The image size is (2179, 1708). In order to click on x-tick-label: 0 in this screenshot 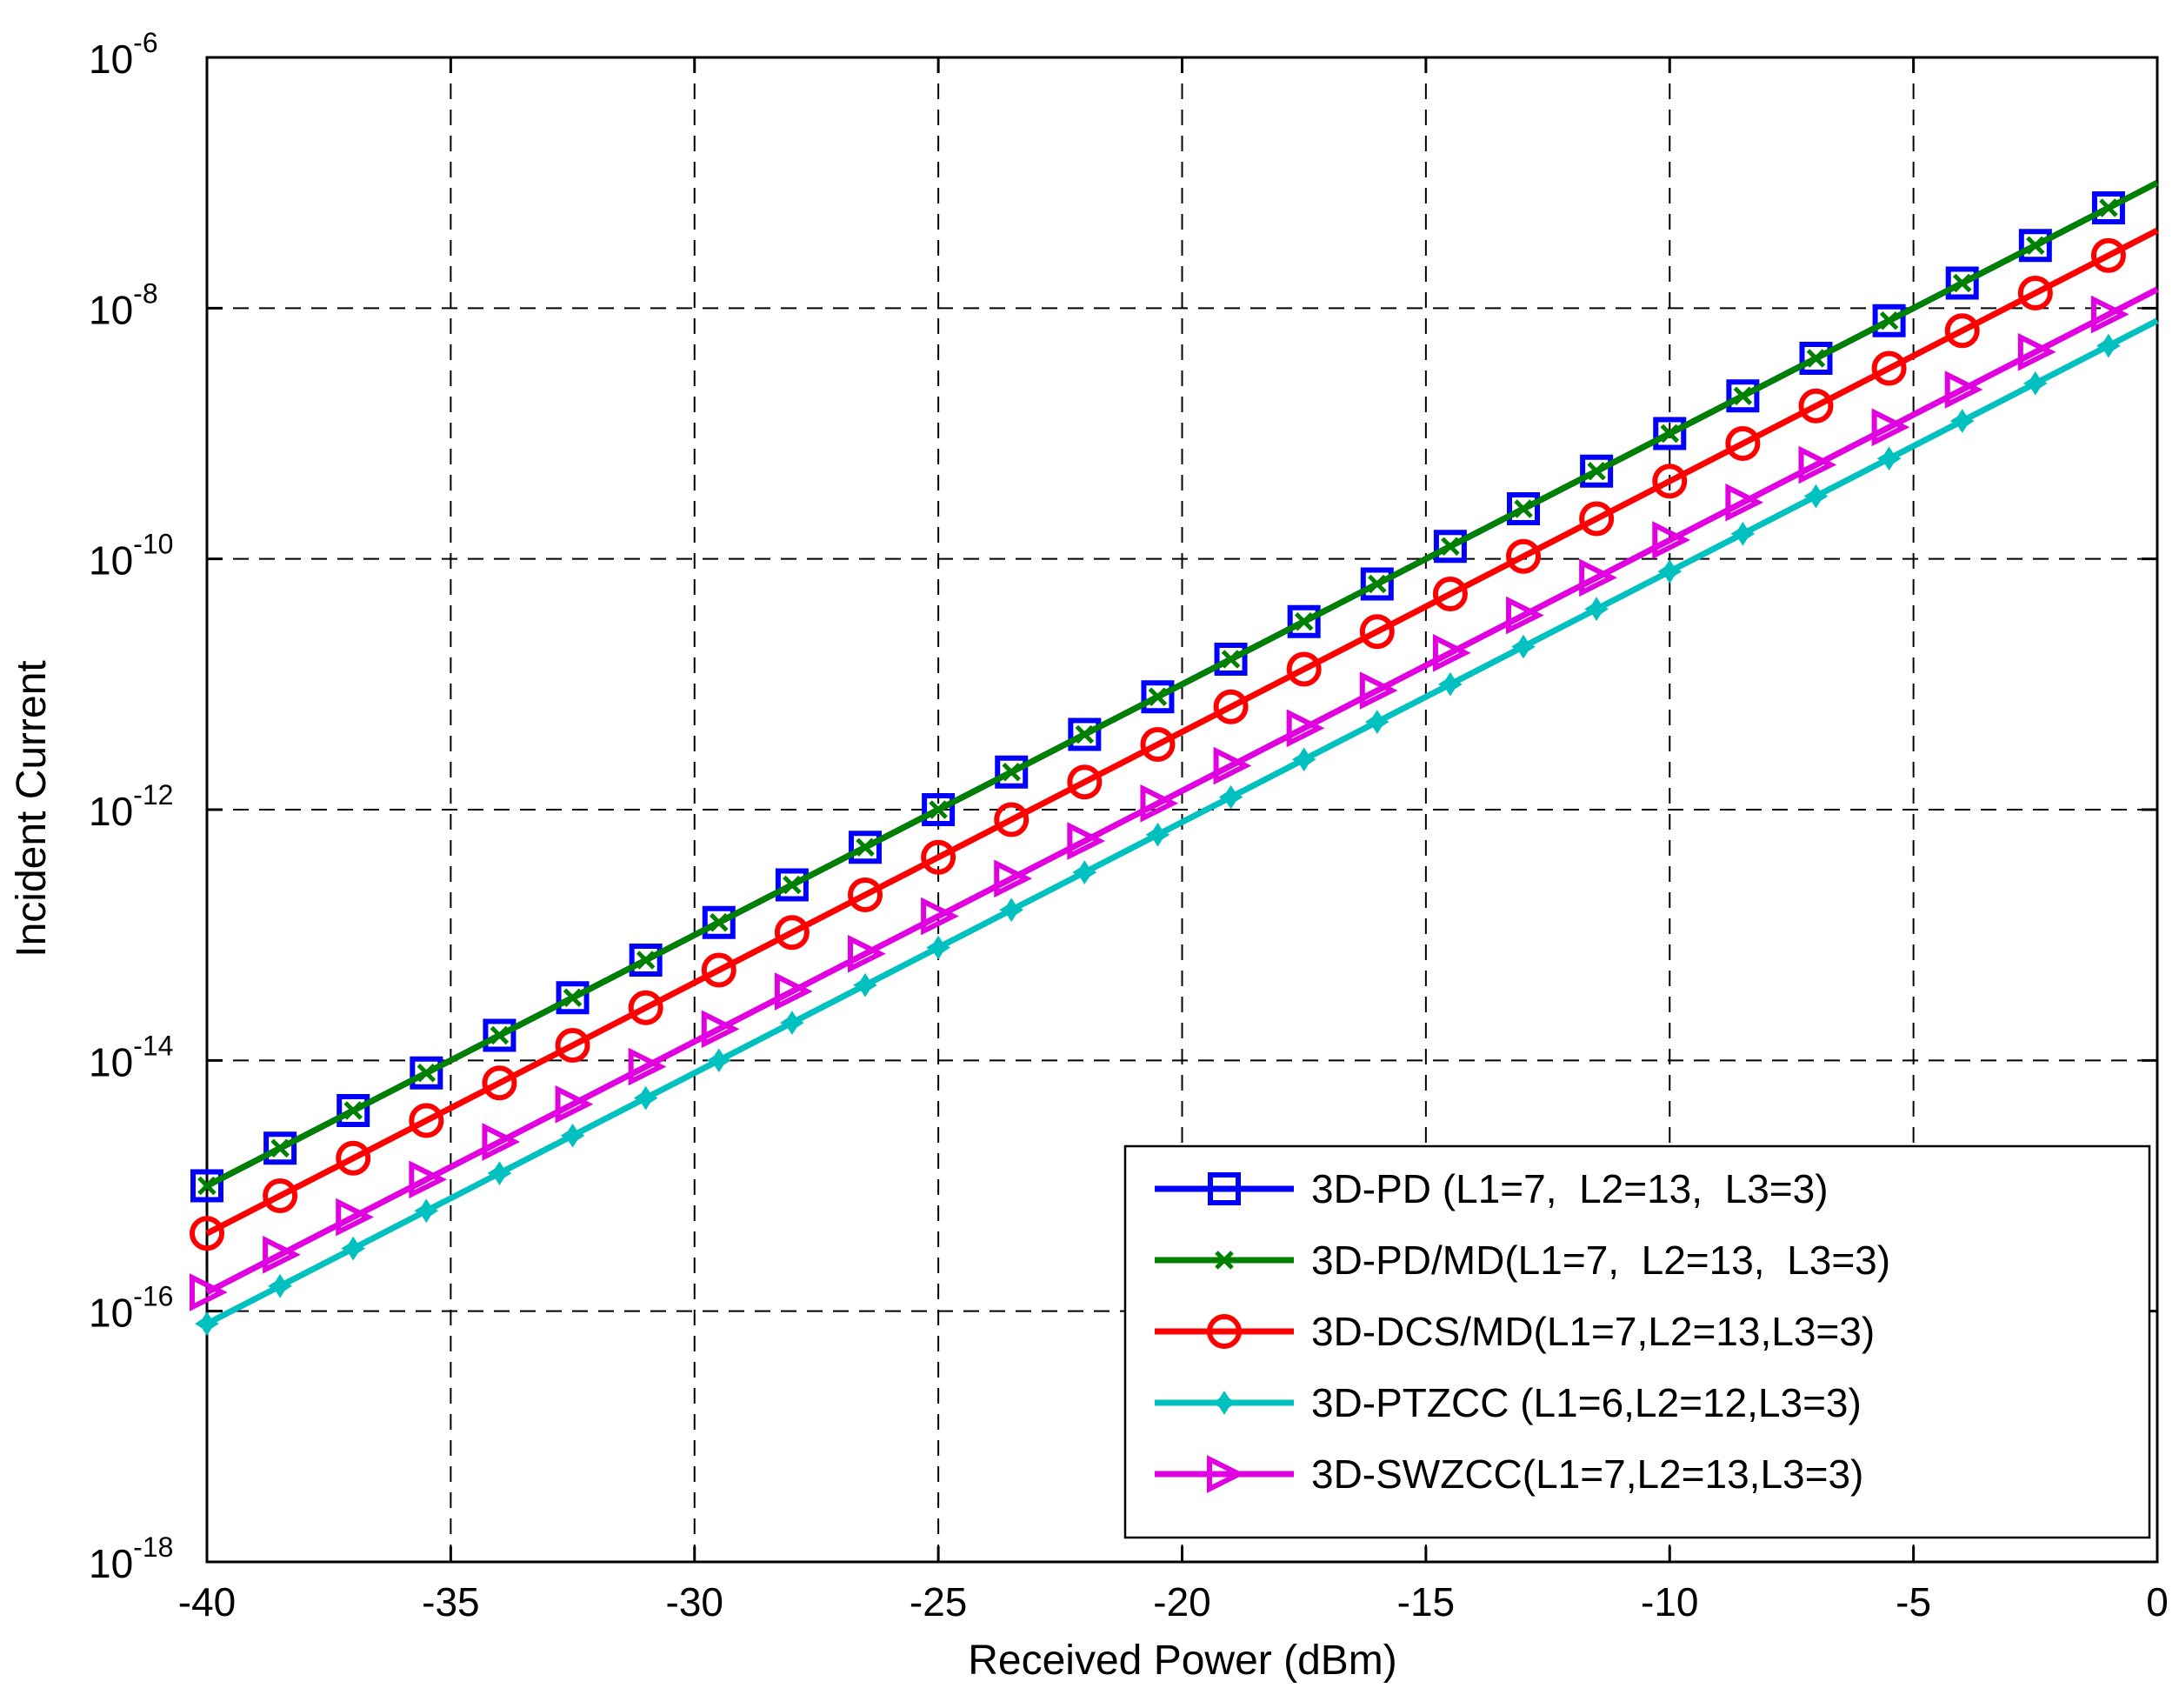, I will do `click(2157, 1602)`.